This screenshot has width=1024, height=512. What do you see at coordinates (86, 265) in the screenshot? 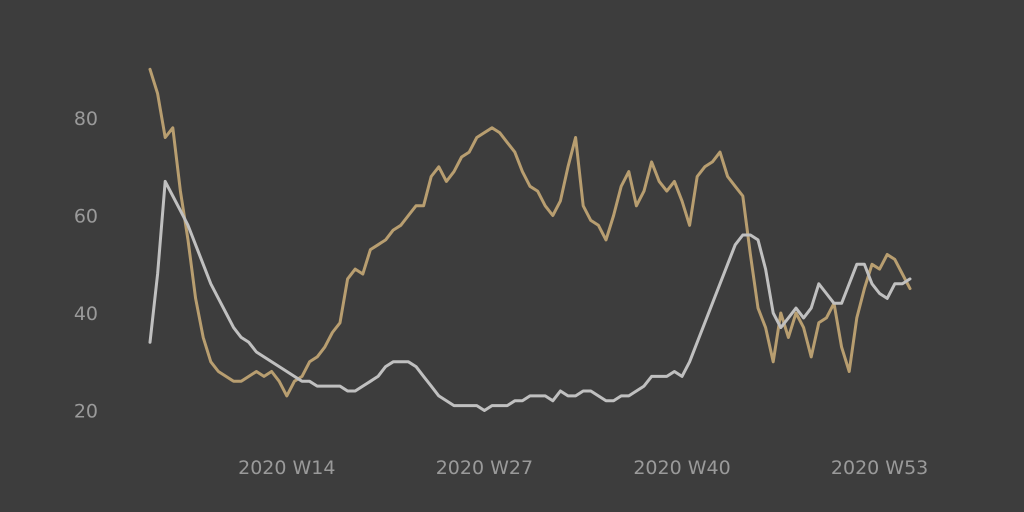
I see `y-axis-ticks: 20 40 60 80` at bounding box center [86, 265].